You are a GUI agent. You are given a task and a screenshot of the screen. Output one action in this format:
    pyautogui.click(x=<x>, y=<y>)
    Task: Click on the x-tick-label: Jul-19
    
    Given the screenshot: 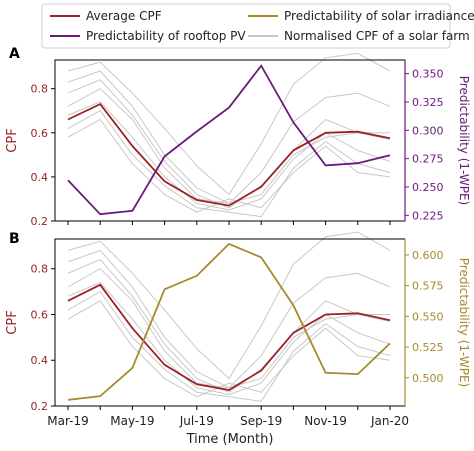 What is the action you would take?
    pyautogui.click(x=196, y=421)
    